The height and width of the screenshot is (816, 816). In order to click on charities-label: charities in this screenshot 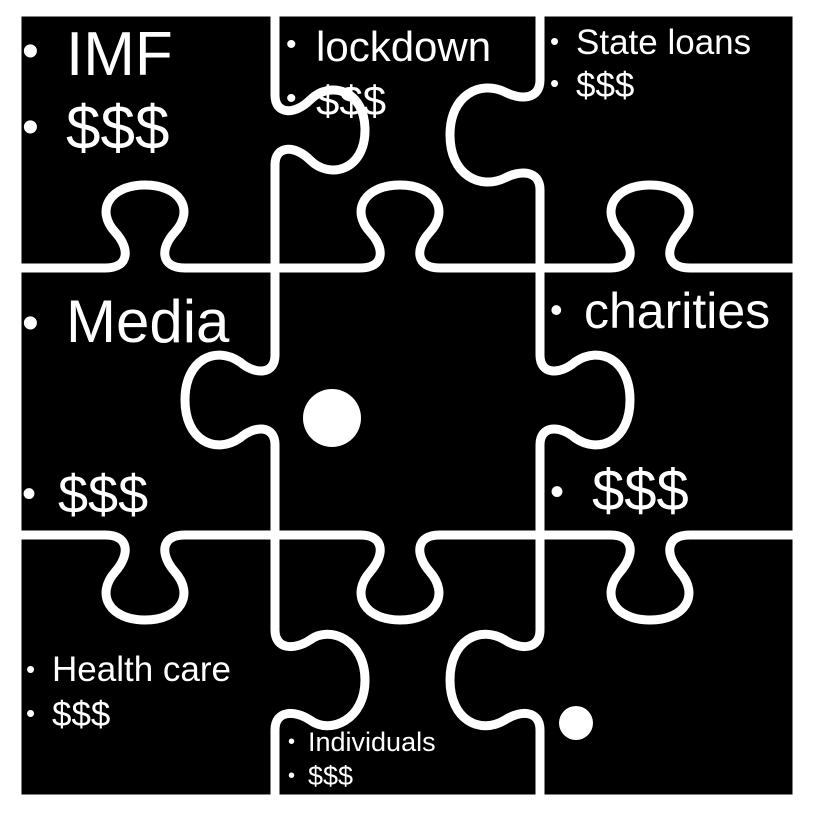, I will do `click(677, 311)`.